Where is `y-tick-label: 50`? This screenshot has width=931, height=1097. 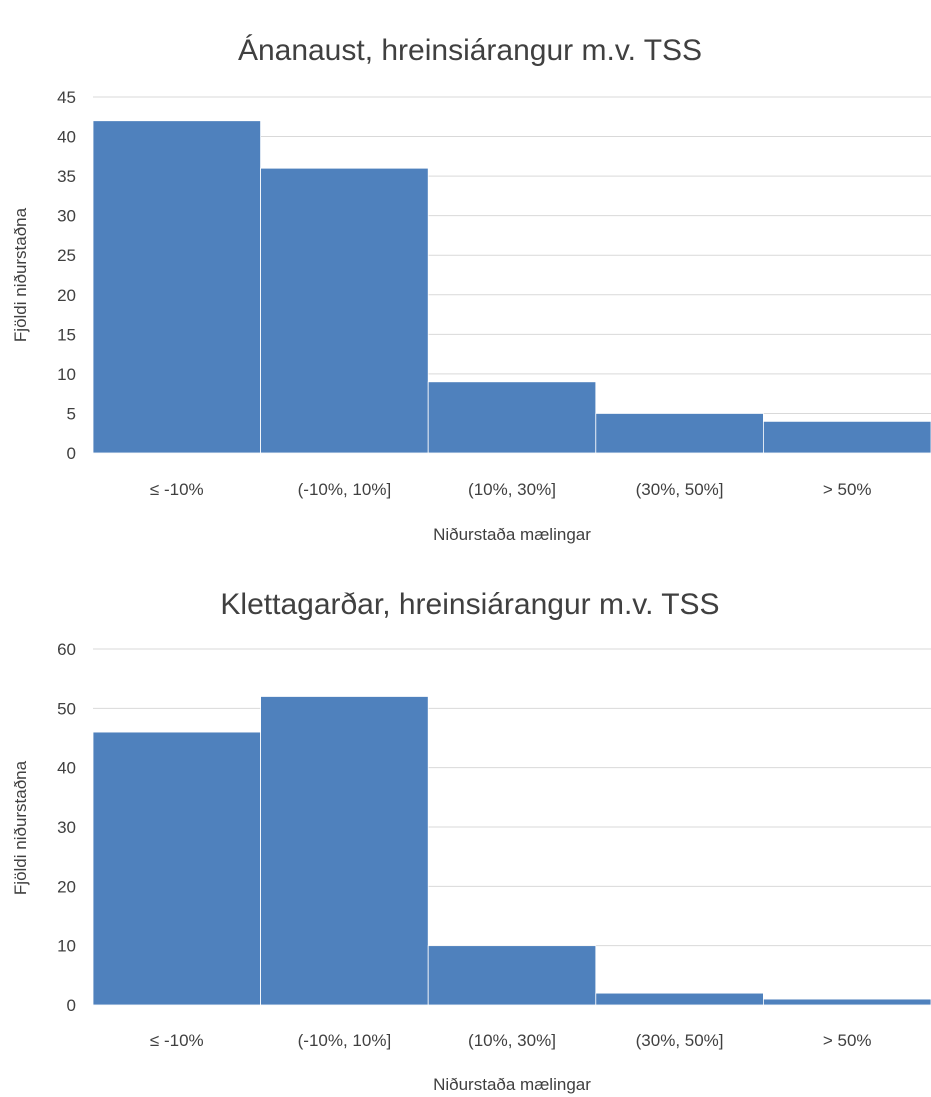
y-tick-label: 50 is located at coordinates (66, 708).